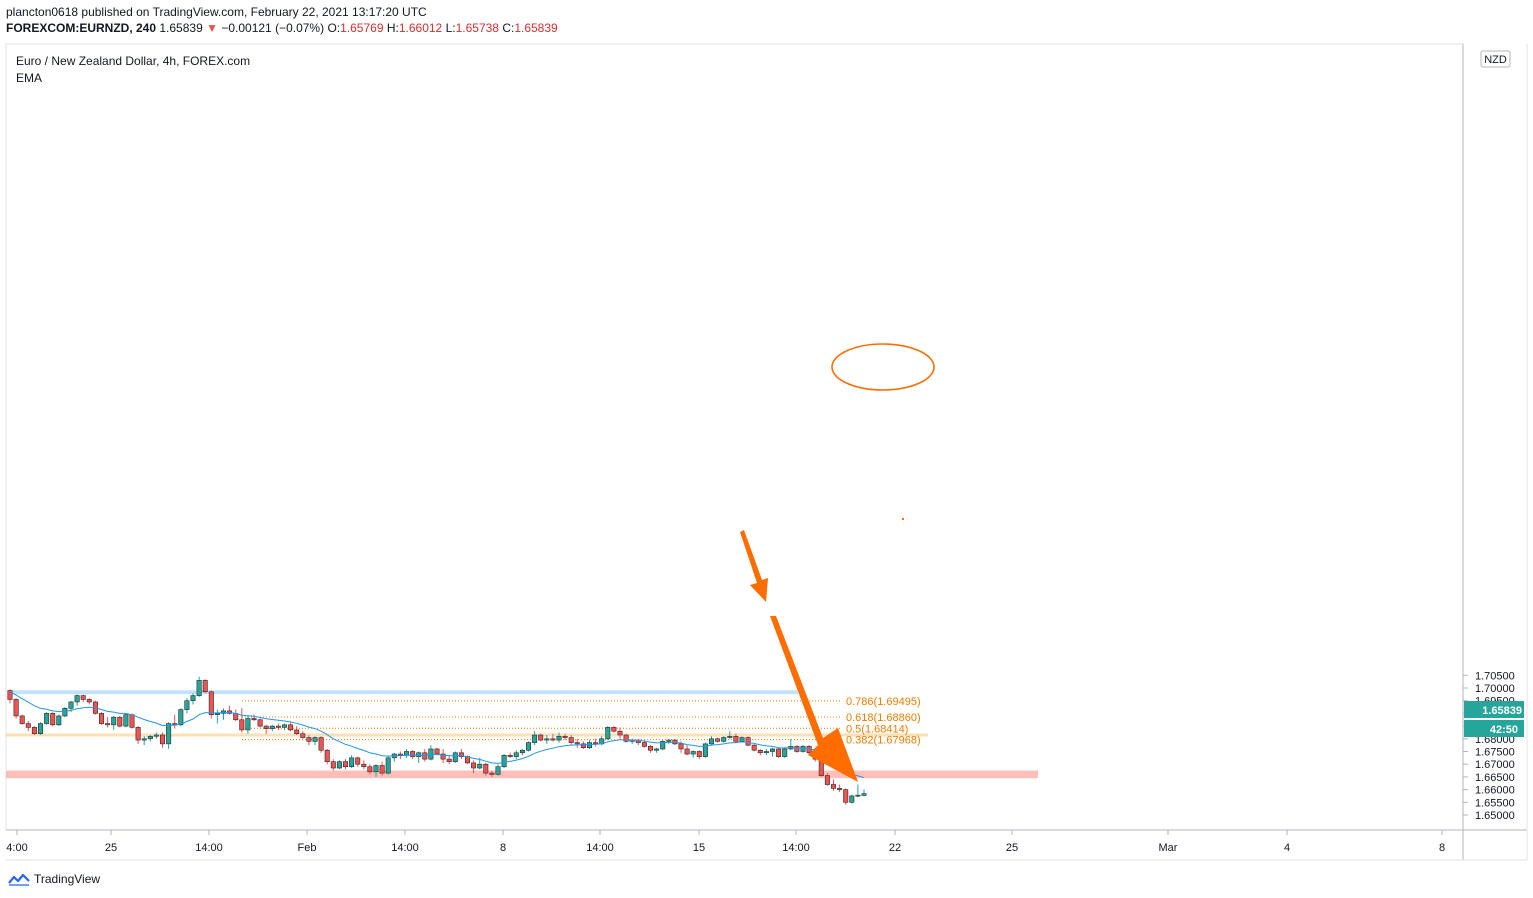  What do you see at coordinates (133, 61) in the screenshot?
I see `legend-title: Euro / New Zealand Dollar, 4h, FOREX.com` at bounding box center [133, 61].